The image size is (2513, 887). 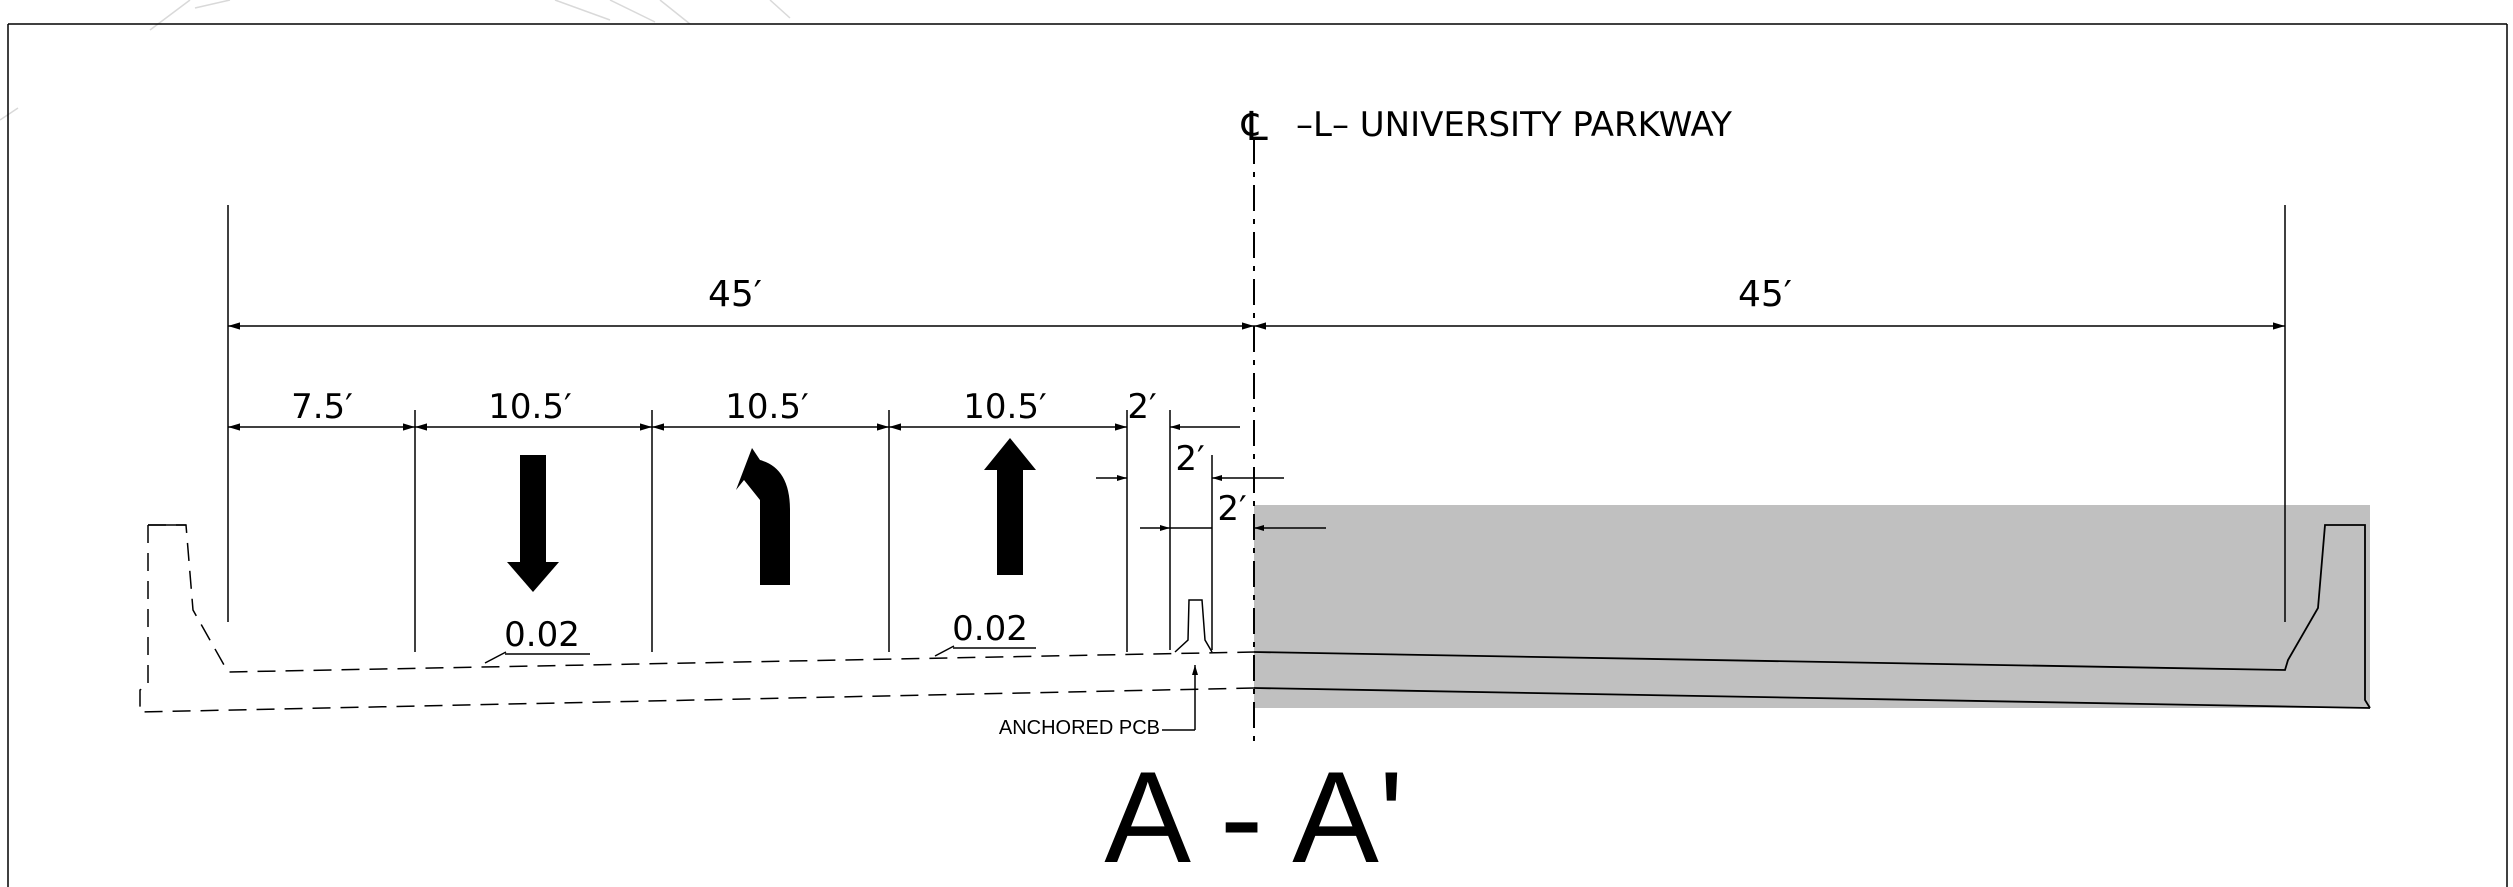 I want to click on slope-right-leader, so click(x=944, y=651).